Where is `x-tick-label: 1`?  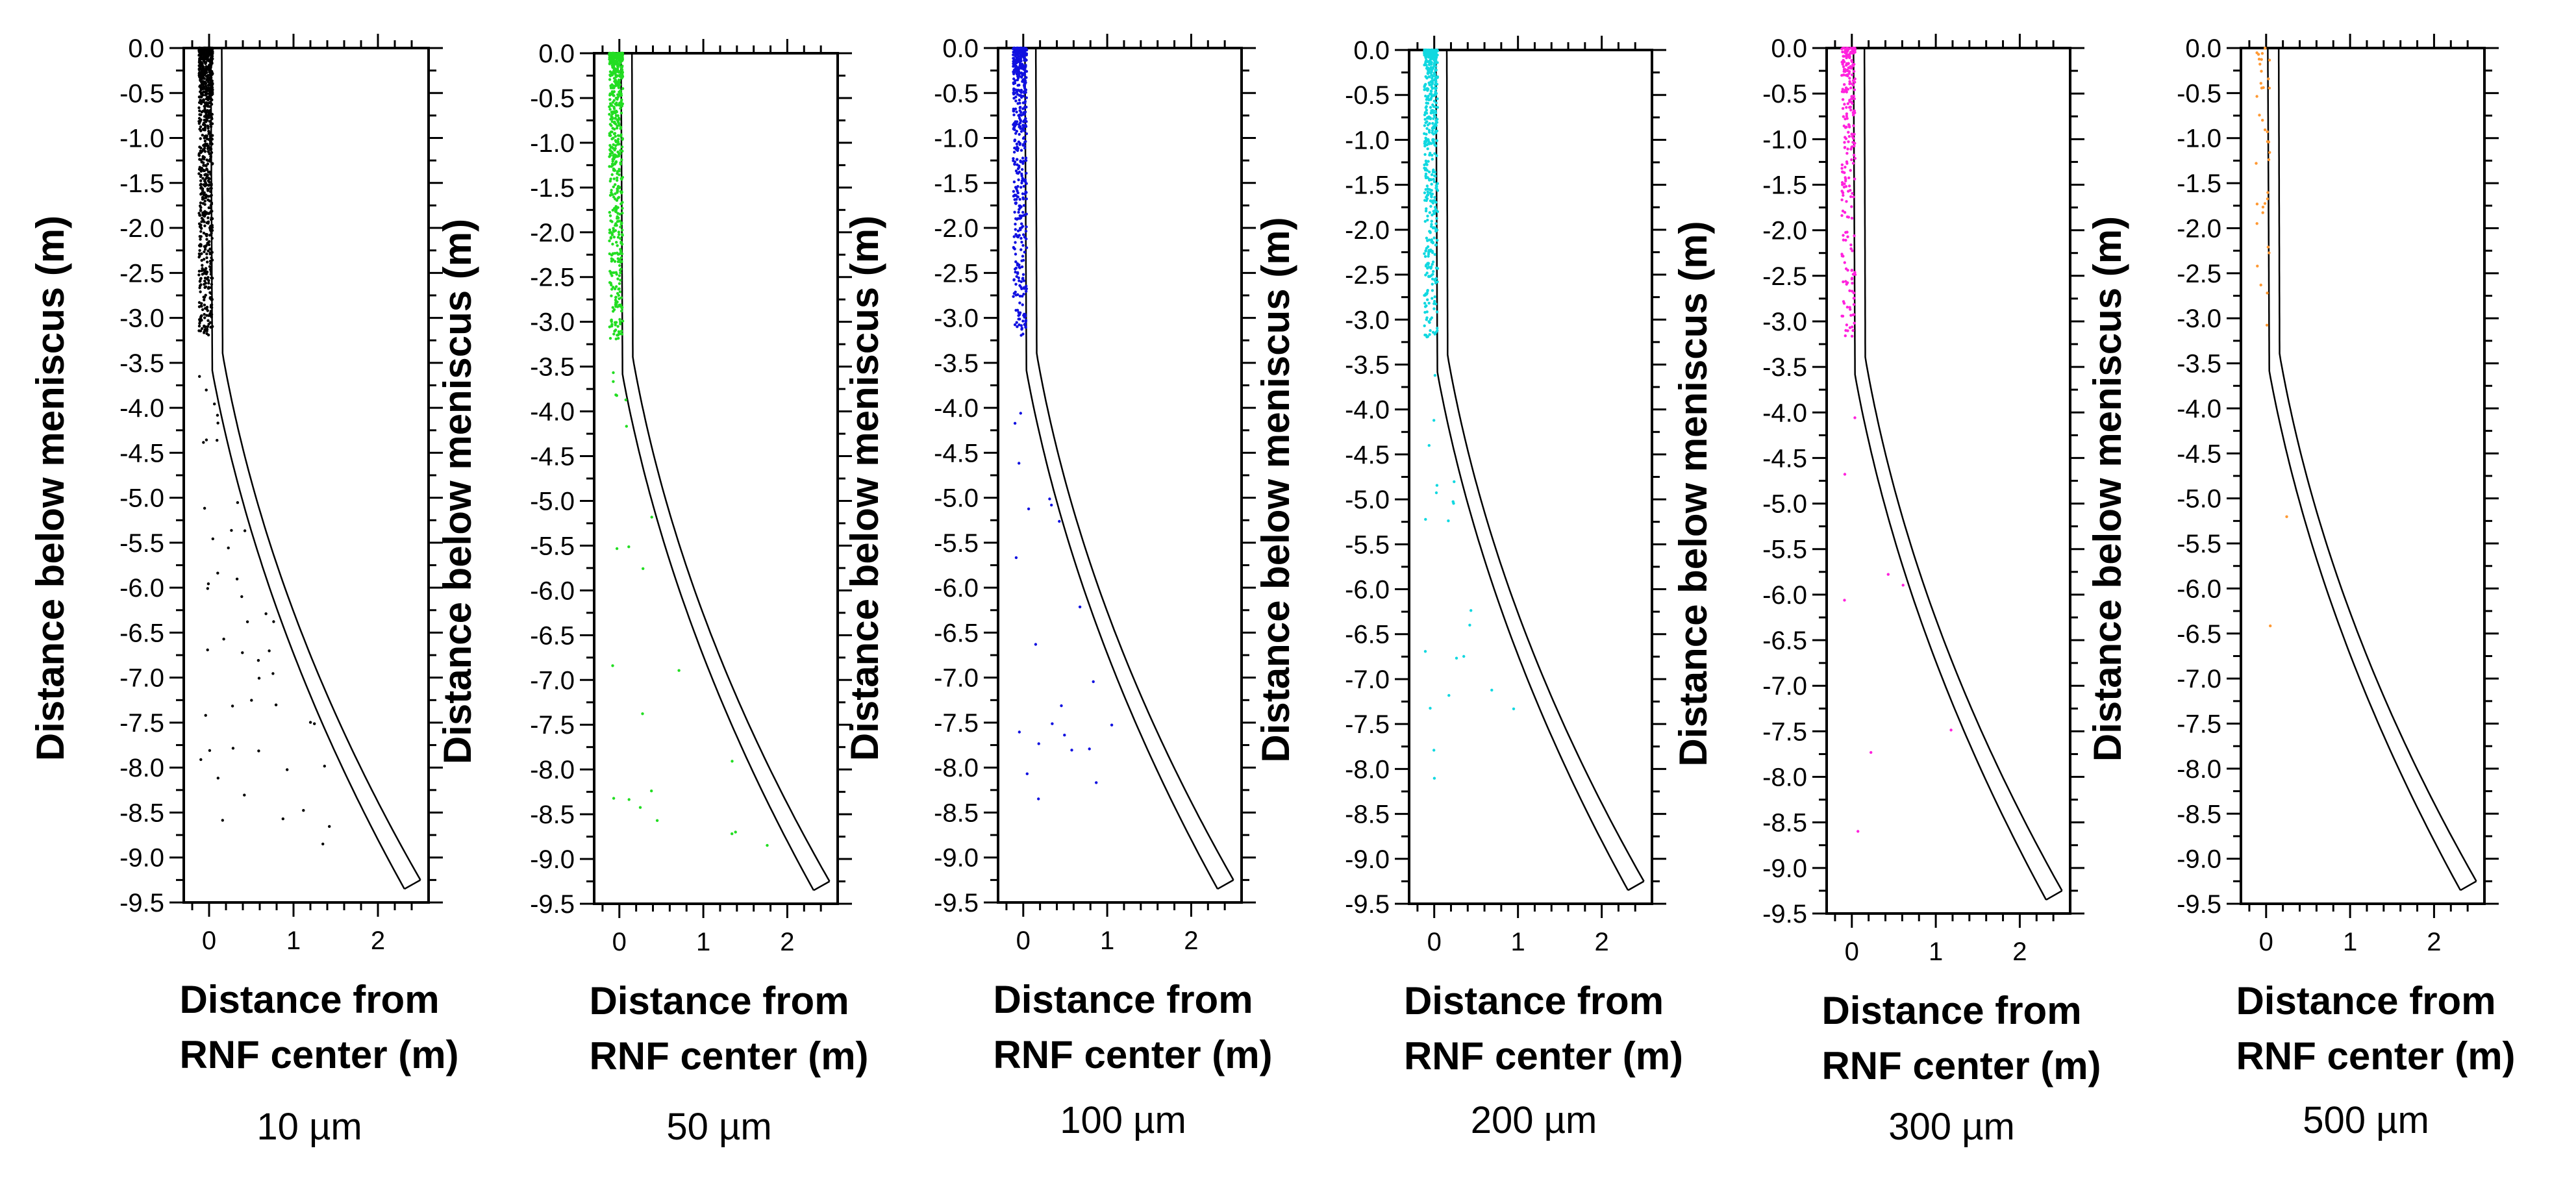
x-tick-label: 1 is located at coordinates (1107, 940).